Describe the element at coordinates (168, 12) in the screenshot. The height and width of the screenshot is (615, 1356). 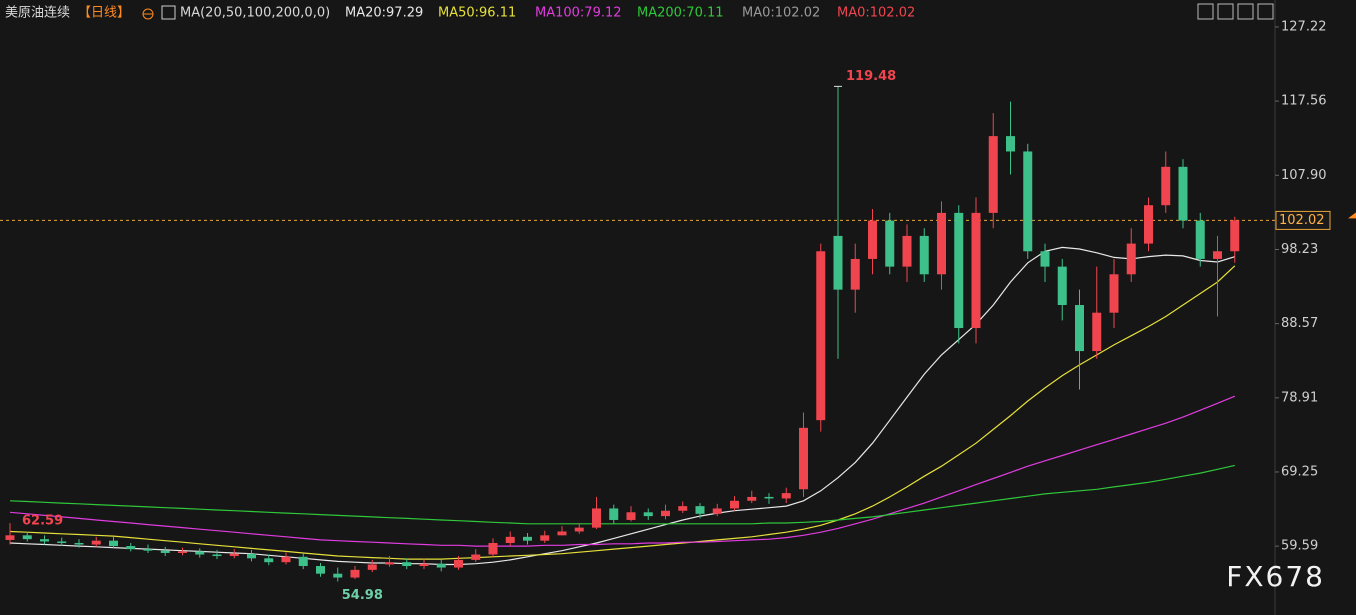
I see `icon` at that location.